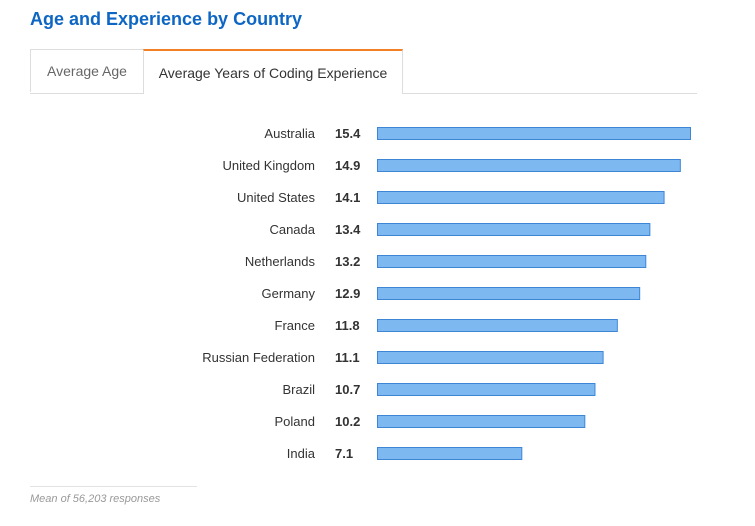  What do you see at coordinates (289, 133) in the screenshot?
I see `category-label: Australia` at bounding box center [289, 133].